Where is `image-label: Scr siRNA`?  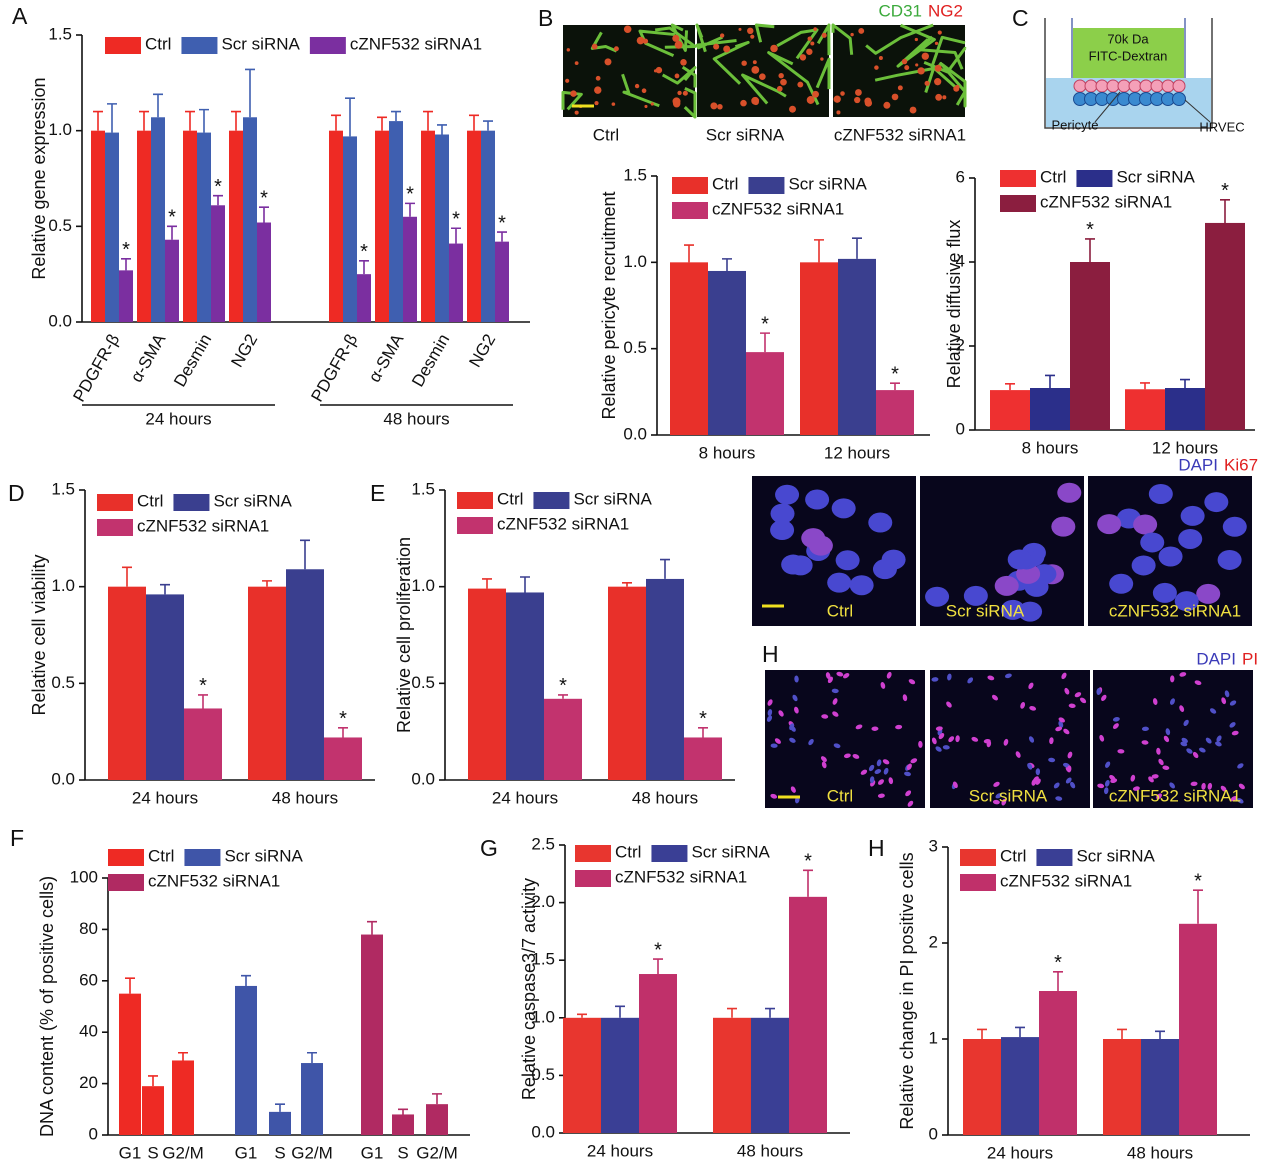
image-label: Scr siRNA is located at coordinates (745, 134).